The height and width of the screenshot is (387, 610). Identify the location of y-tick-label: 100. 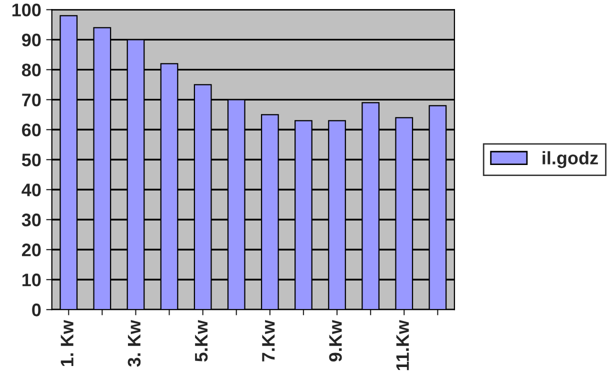
(26, 10).